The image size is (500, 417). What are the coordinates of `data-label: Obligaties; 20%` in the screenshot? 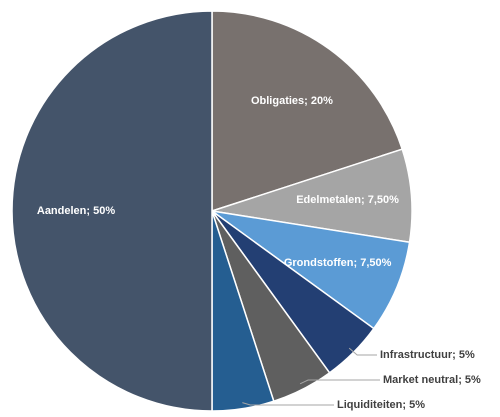 It's located at (292, 101).